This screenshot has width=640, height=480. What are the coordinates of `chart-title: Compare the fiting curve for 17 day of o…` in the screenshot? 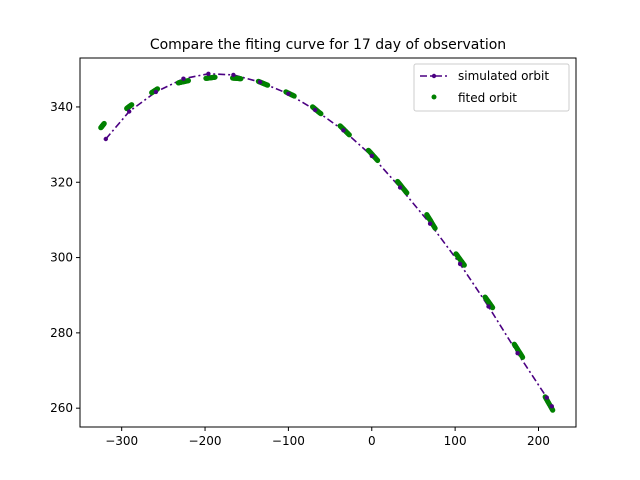 It's located at (328, 45).